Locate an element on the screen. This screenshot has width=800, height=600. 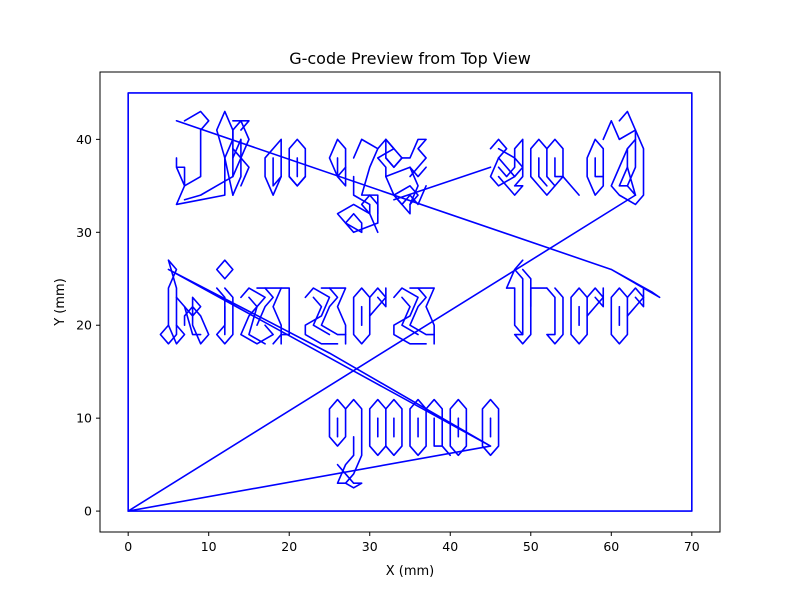
y-tick-label: 40 is located at coordinates (84, 139).